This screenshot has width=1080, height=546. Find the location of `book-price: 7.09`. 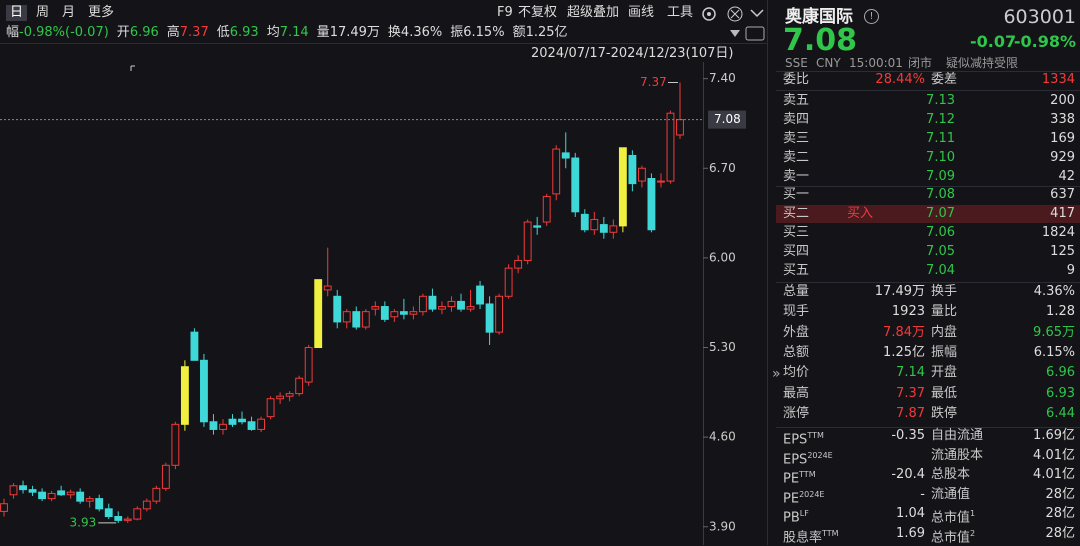

book-price: 7.09 is located at coordinates (940, 176).